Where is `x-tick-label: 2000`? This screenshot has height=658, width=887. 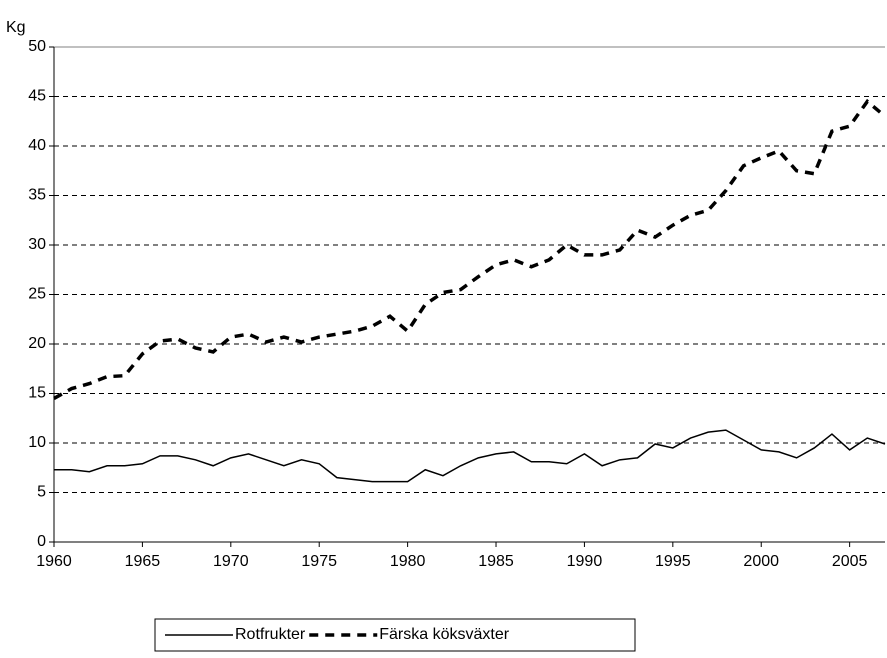 x-tick-label: 2000 is located at coordinates (761, 561).